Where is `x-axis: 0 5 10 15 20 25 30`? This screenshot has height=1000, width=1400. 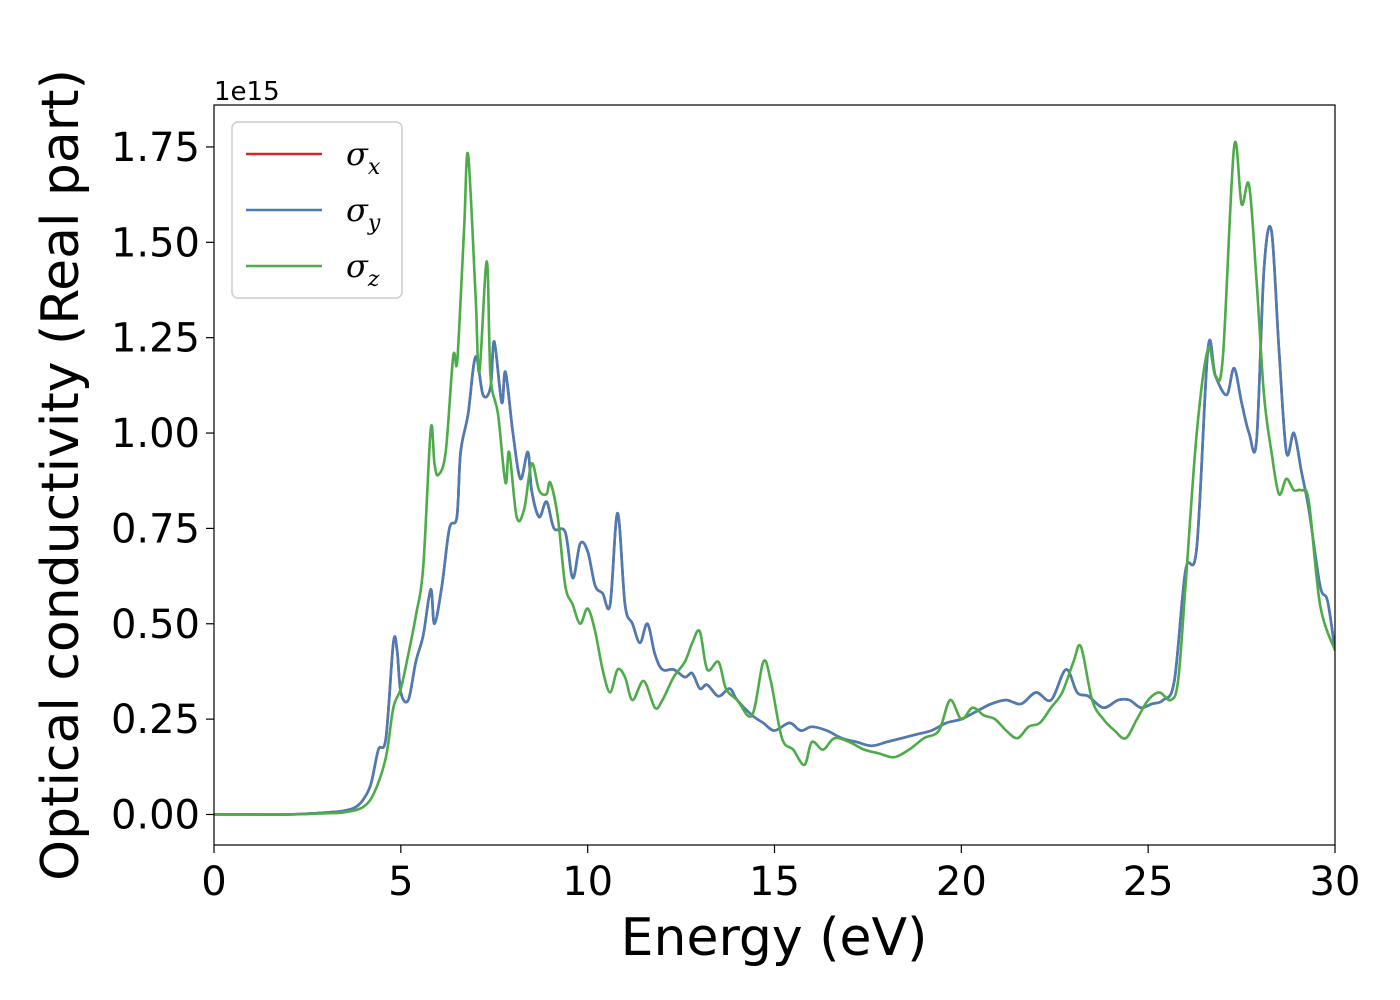 x-axis: 0 5 10 15 20 25 30 is located at coordinates (780, 875).